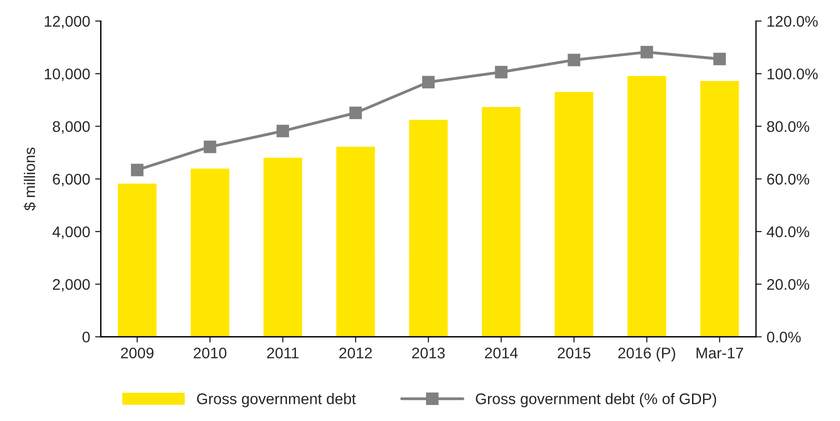 This screenshot has width=840, height=421. What do you see at coordinates (71, 285) in the screenshot?
I see `y-tick-label: 2,000` at bounding box center [71, 285].